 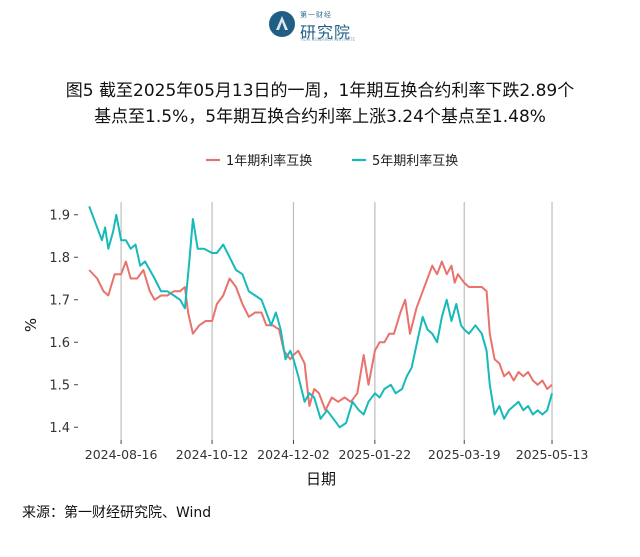 What do you see at coordinates (59, 343) in the screenshot?
I see `y-tick-label: 1.6` at bounding box center [59, 343].